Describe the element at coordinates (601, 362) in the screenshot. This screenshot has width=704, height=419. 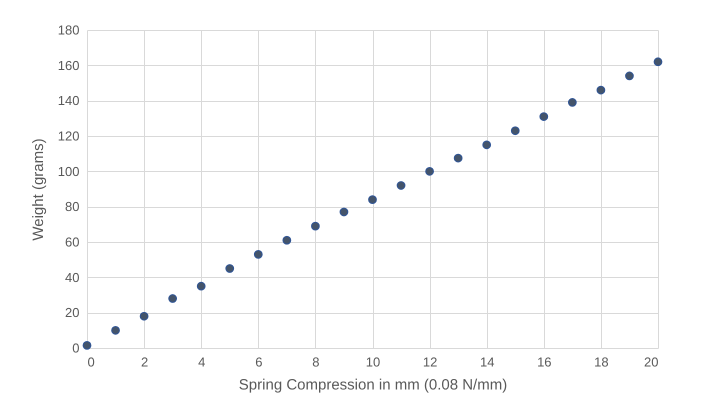
I see `x-tick-label: 18` at that location.